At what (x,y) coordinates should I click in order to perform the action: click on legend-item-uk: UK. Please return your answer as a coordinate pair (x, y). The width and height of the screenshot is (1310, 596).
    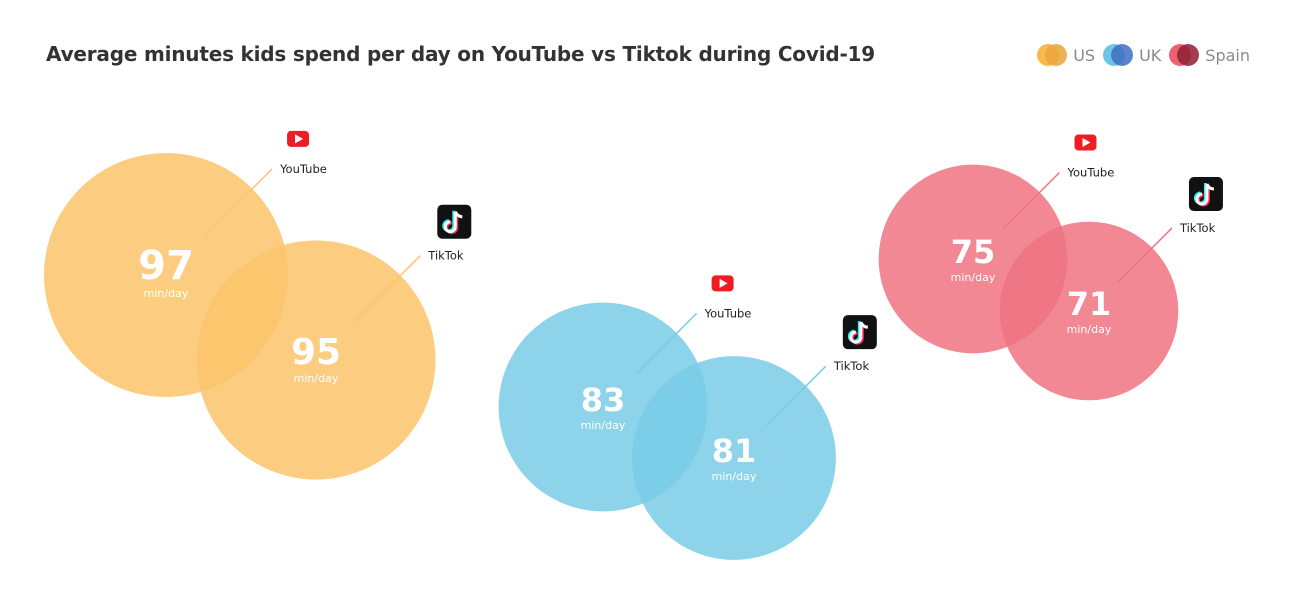
    Looking at the image, I should click on (1132, 55).